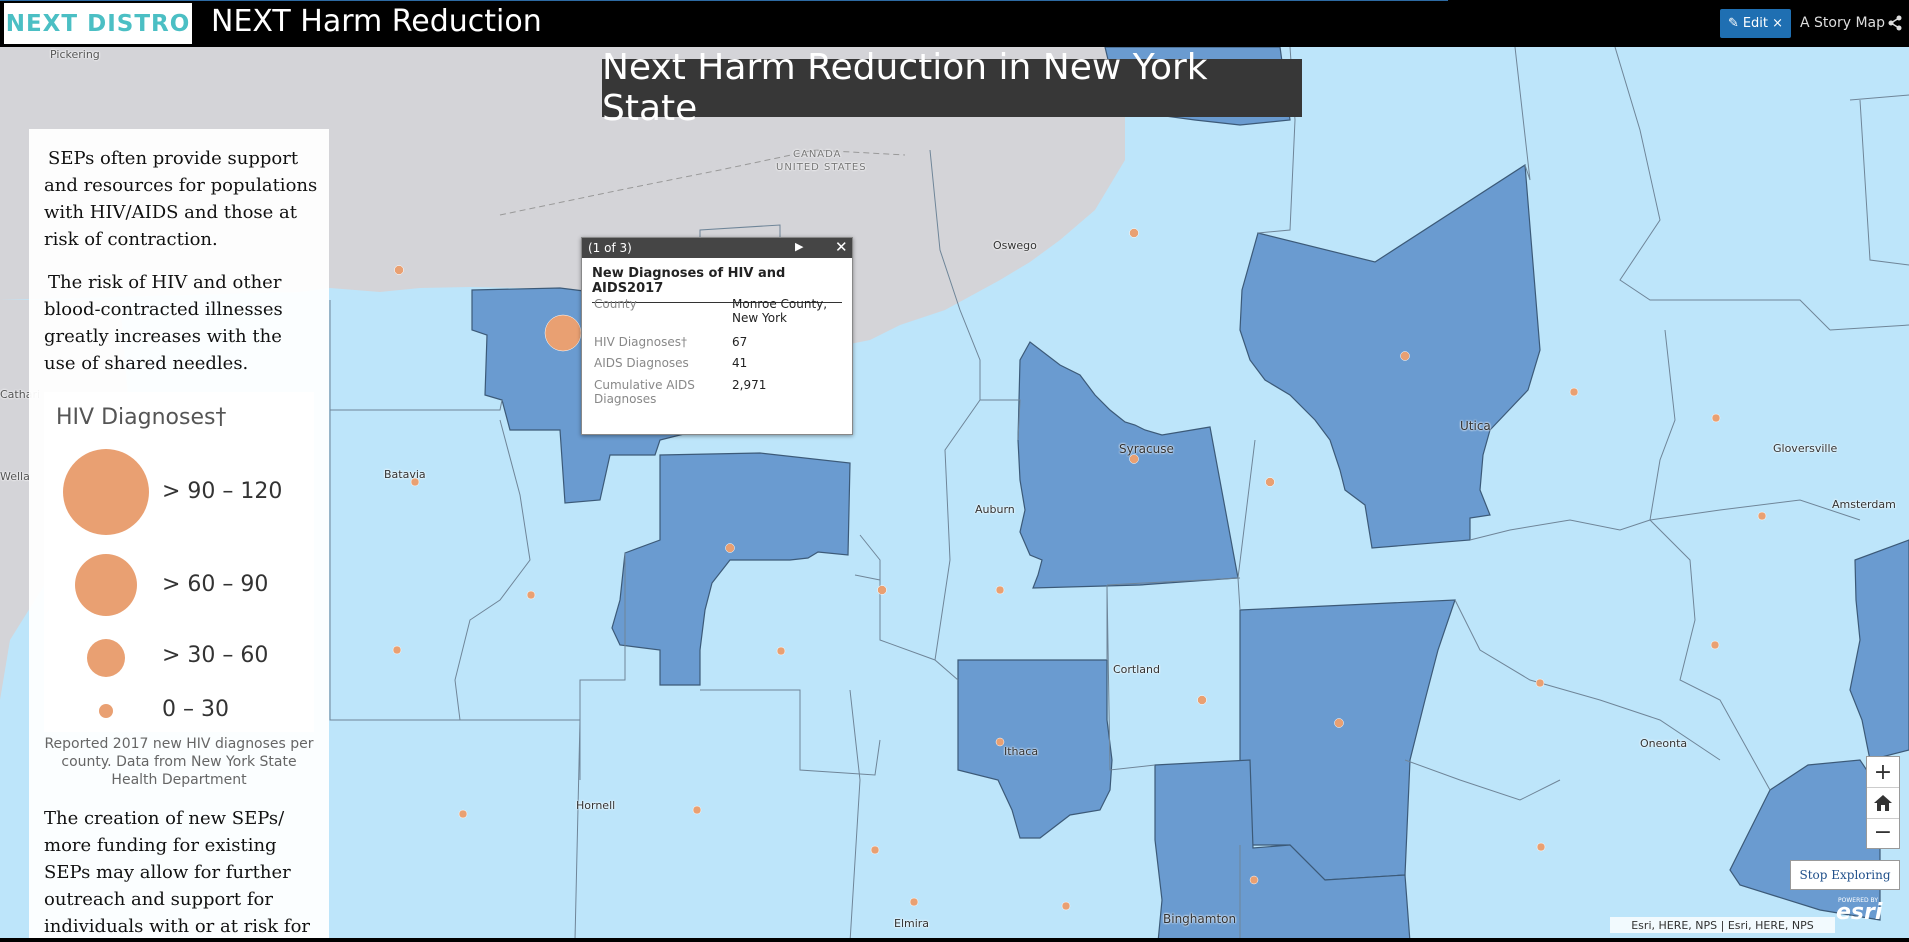 This screenshot has width=1909, height=942. What do you see at coordinates (1347, 740) in the screenshot?
I see `county-chenango` at bounding box center [1347, 740].